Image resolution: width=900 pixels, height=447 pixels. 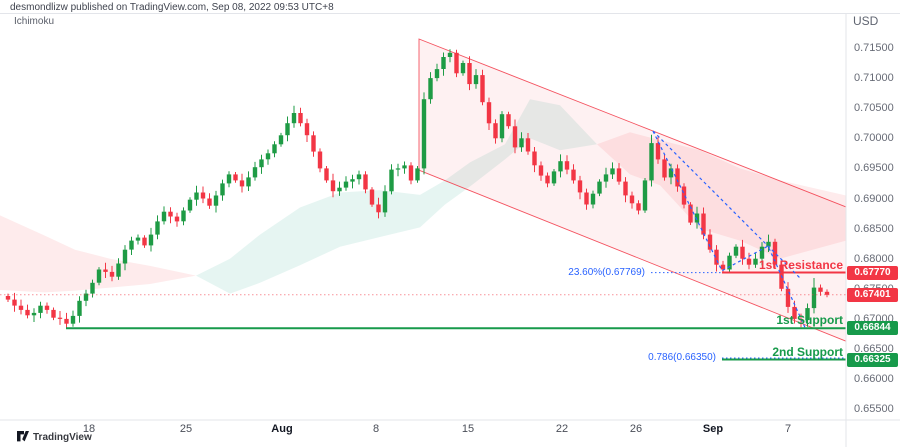 What do you see at coordinates (800, 264) in the screenshot?
I see `resistance-1-label: 1st Resistance` at bounding box center [800, 264].